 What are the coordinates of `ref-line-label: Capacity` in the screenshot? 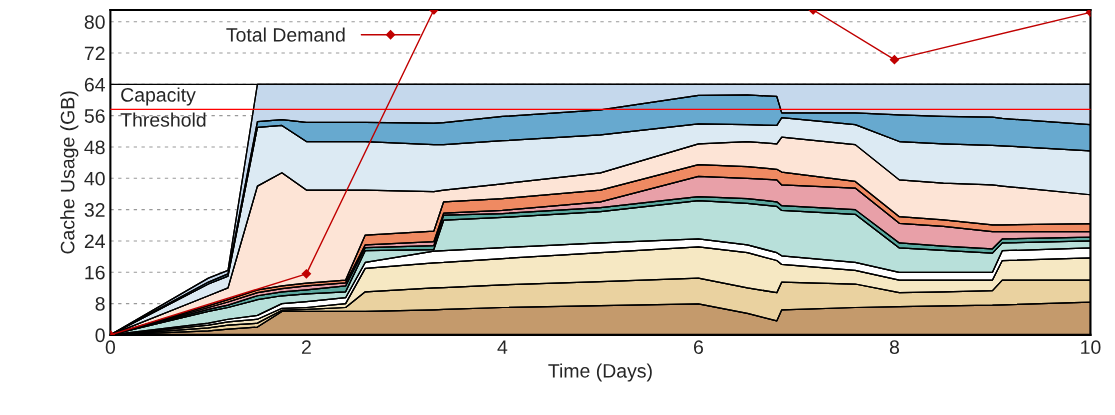 It's located at (158, 96).